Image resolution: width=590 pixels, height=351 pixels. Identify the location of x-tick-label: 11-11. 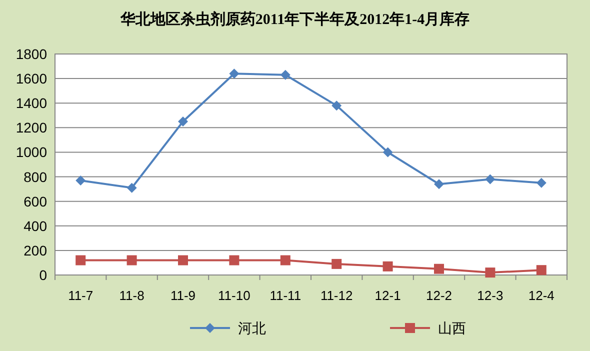
(286, 295).